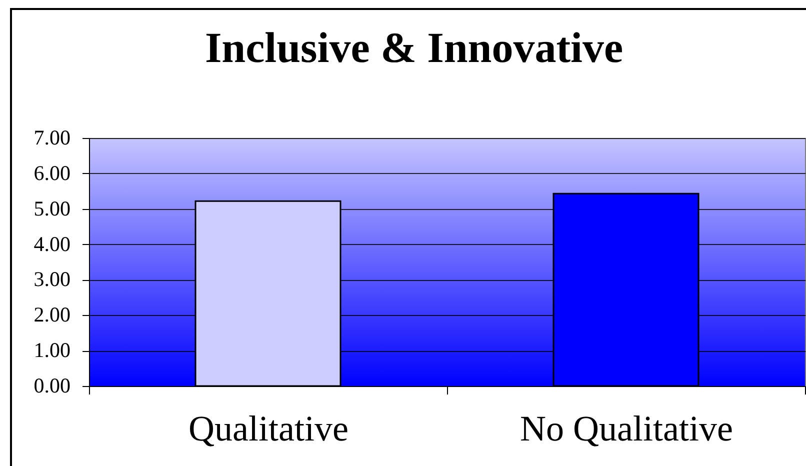 The width and height of the screenshot is (806, 466). What do you see at coordinates (414, 48) in the screenshot?
I see `chart-title: Inclusive & Innovative` at bounding box center [414, 48].